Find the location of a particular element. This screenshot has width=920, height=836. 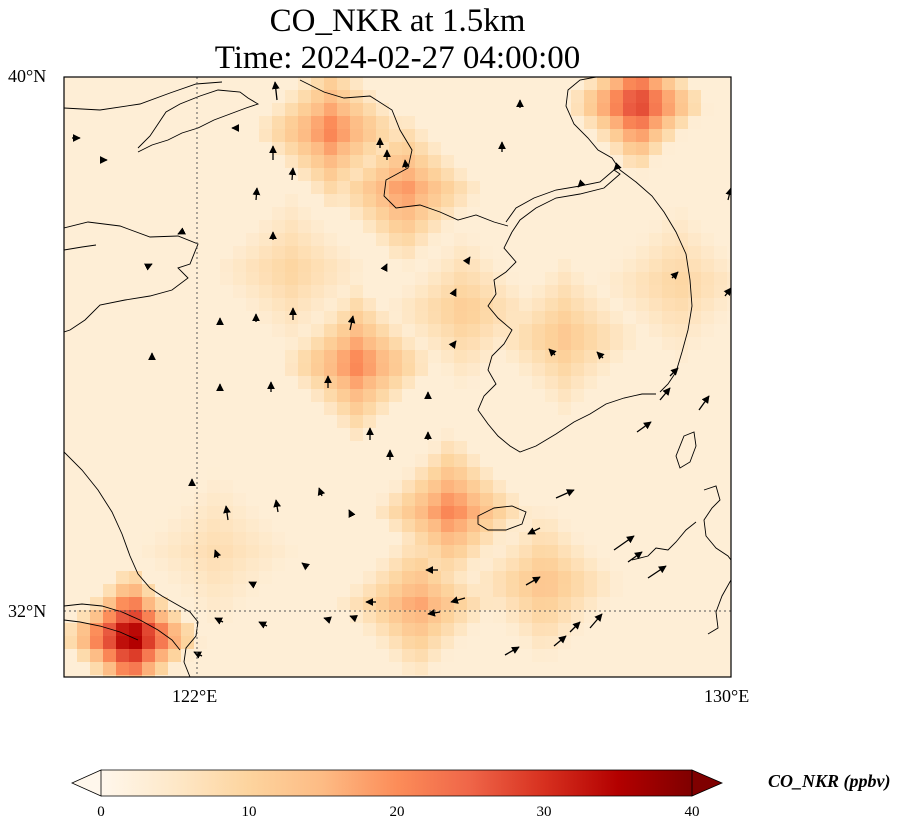

colorbar-gradient is located at coordinates (396, 783).